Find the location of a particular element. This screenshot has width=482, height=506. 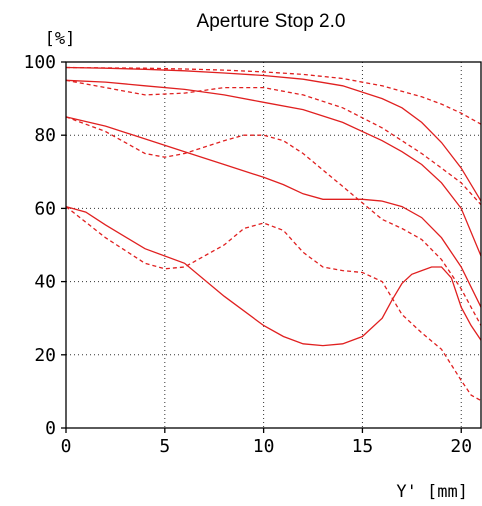

x-tick-label-3: 15 is located at coordinates (363, 446).